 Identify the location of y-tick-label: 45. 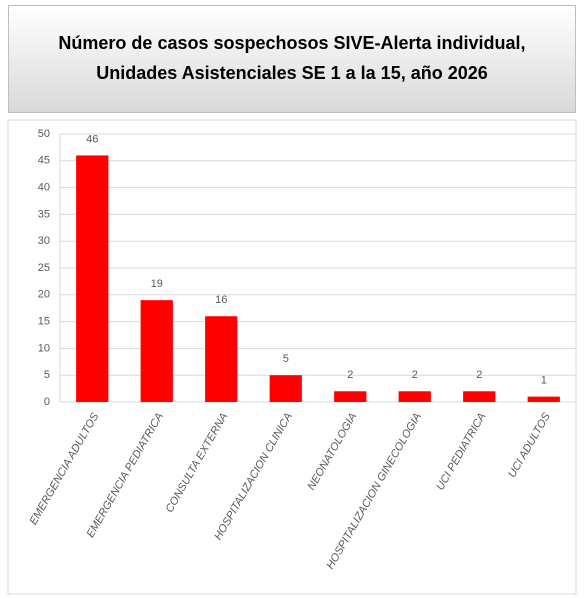
(44, 161).